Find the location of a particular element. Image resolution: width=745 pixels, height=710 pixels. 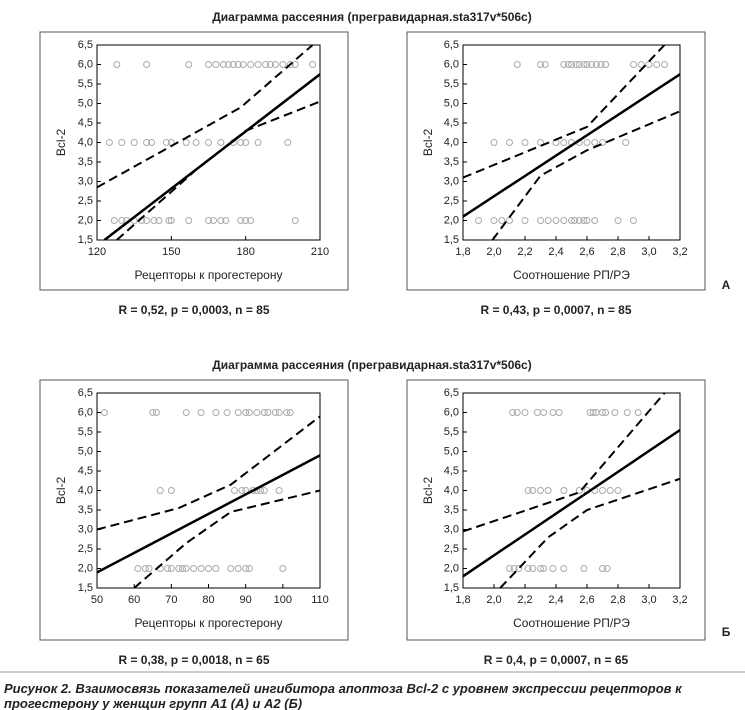

x-tick-label: 1,8 is located at coordinates (462, 252).